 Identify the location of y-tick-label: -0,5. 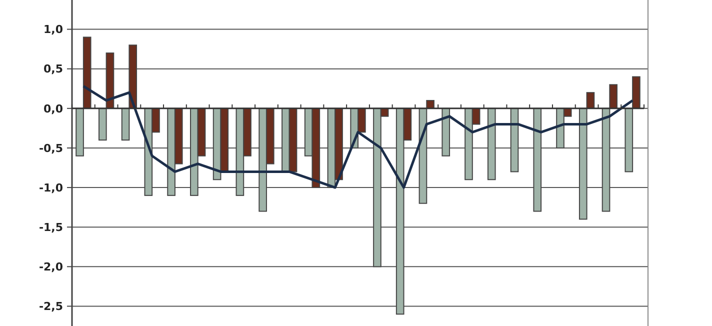
(50, 148).